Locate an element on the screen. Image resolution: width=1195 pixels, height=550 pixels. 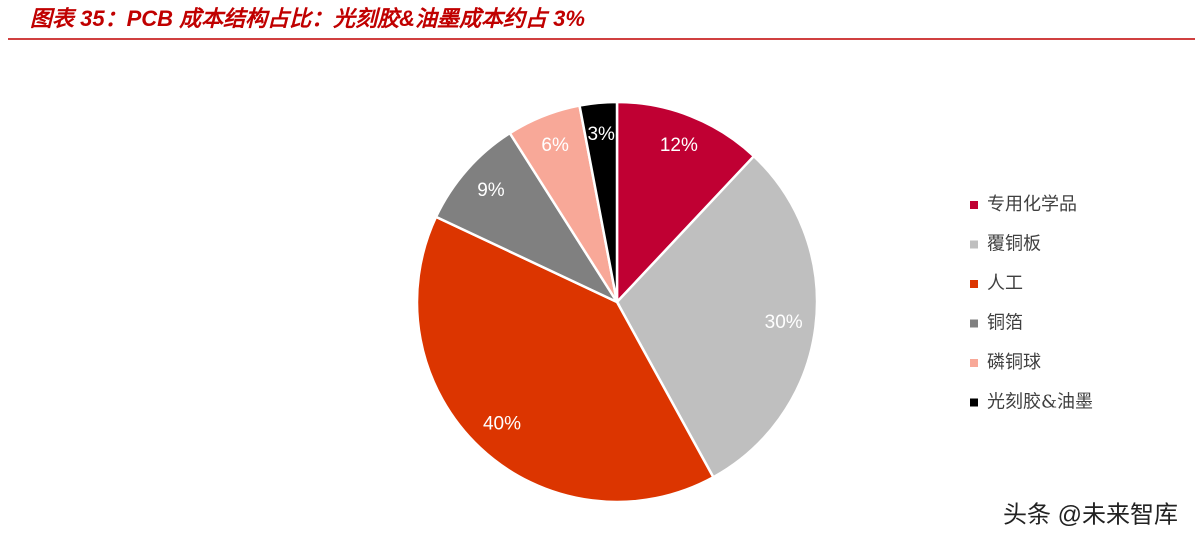
value-label: 9% is located at coordinates (491, 190).